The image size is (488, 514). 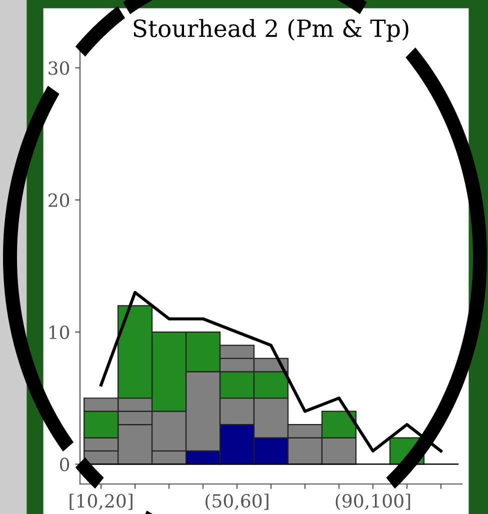 What do you see at coordinates (101, 502) in the screenshot?
I see `x-tick-label: [10,20]` at bounding box center [101, 502].